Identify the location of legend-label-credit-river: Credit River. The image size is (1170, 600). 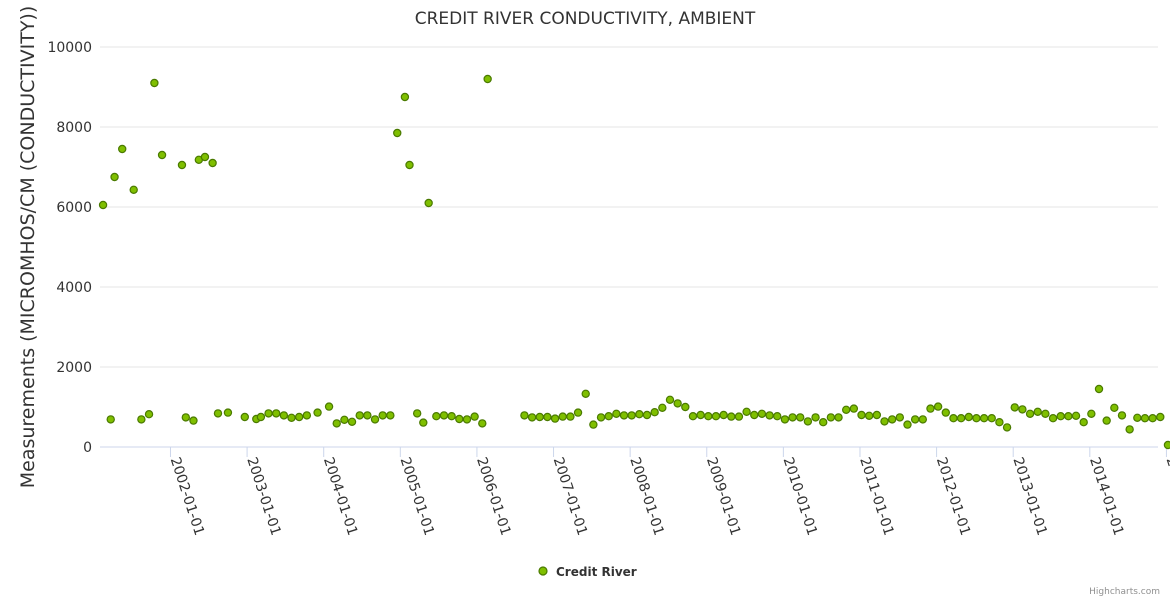
(596, 572).